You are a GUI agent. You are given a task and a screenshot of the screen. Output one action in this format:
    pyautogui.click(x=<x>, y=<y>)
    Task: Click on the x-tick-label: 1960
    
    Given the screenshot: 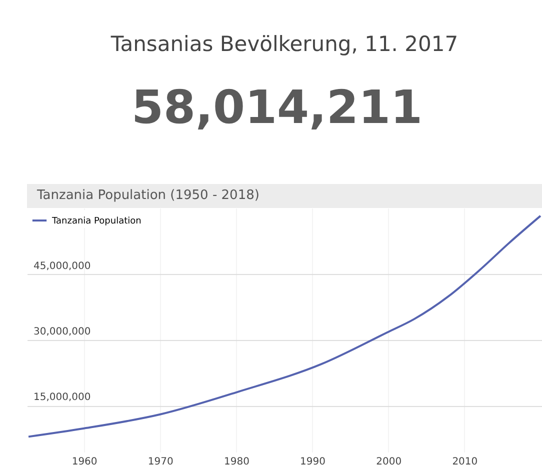 What is the action you would take?
    pyautogui.click(x=85, y=461)
    